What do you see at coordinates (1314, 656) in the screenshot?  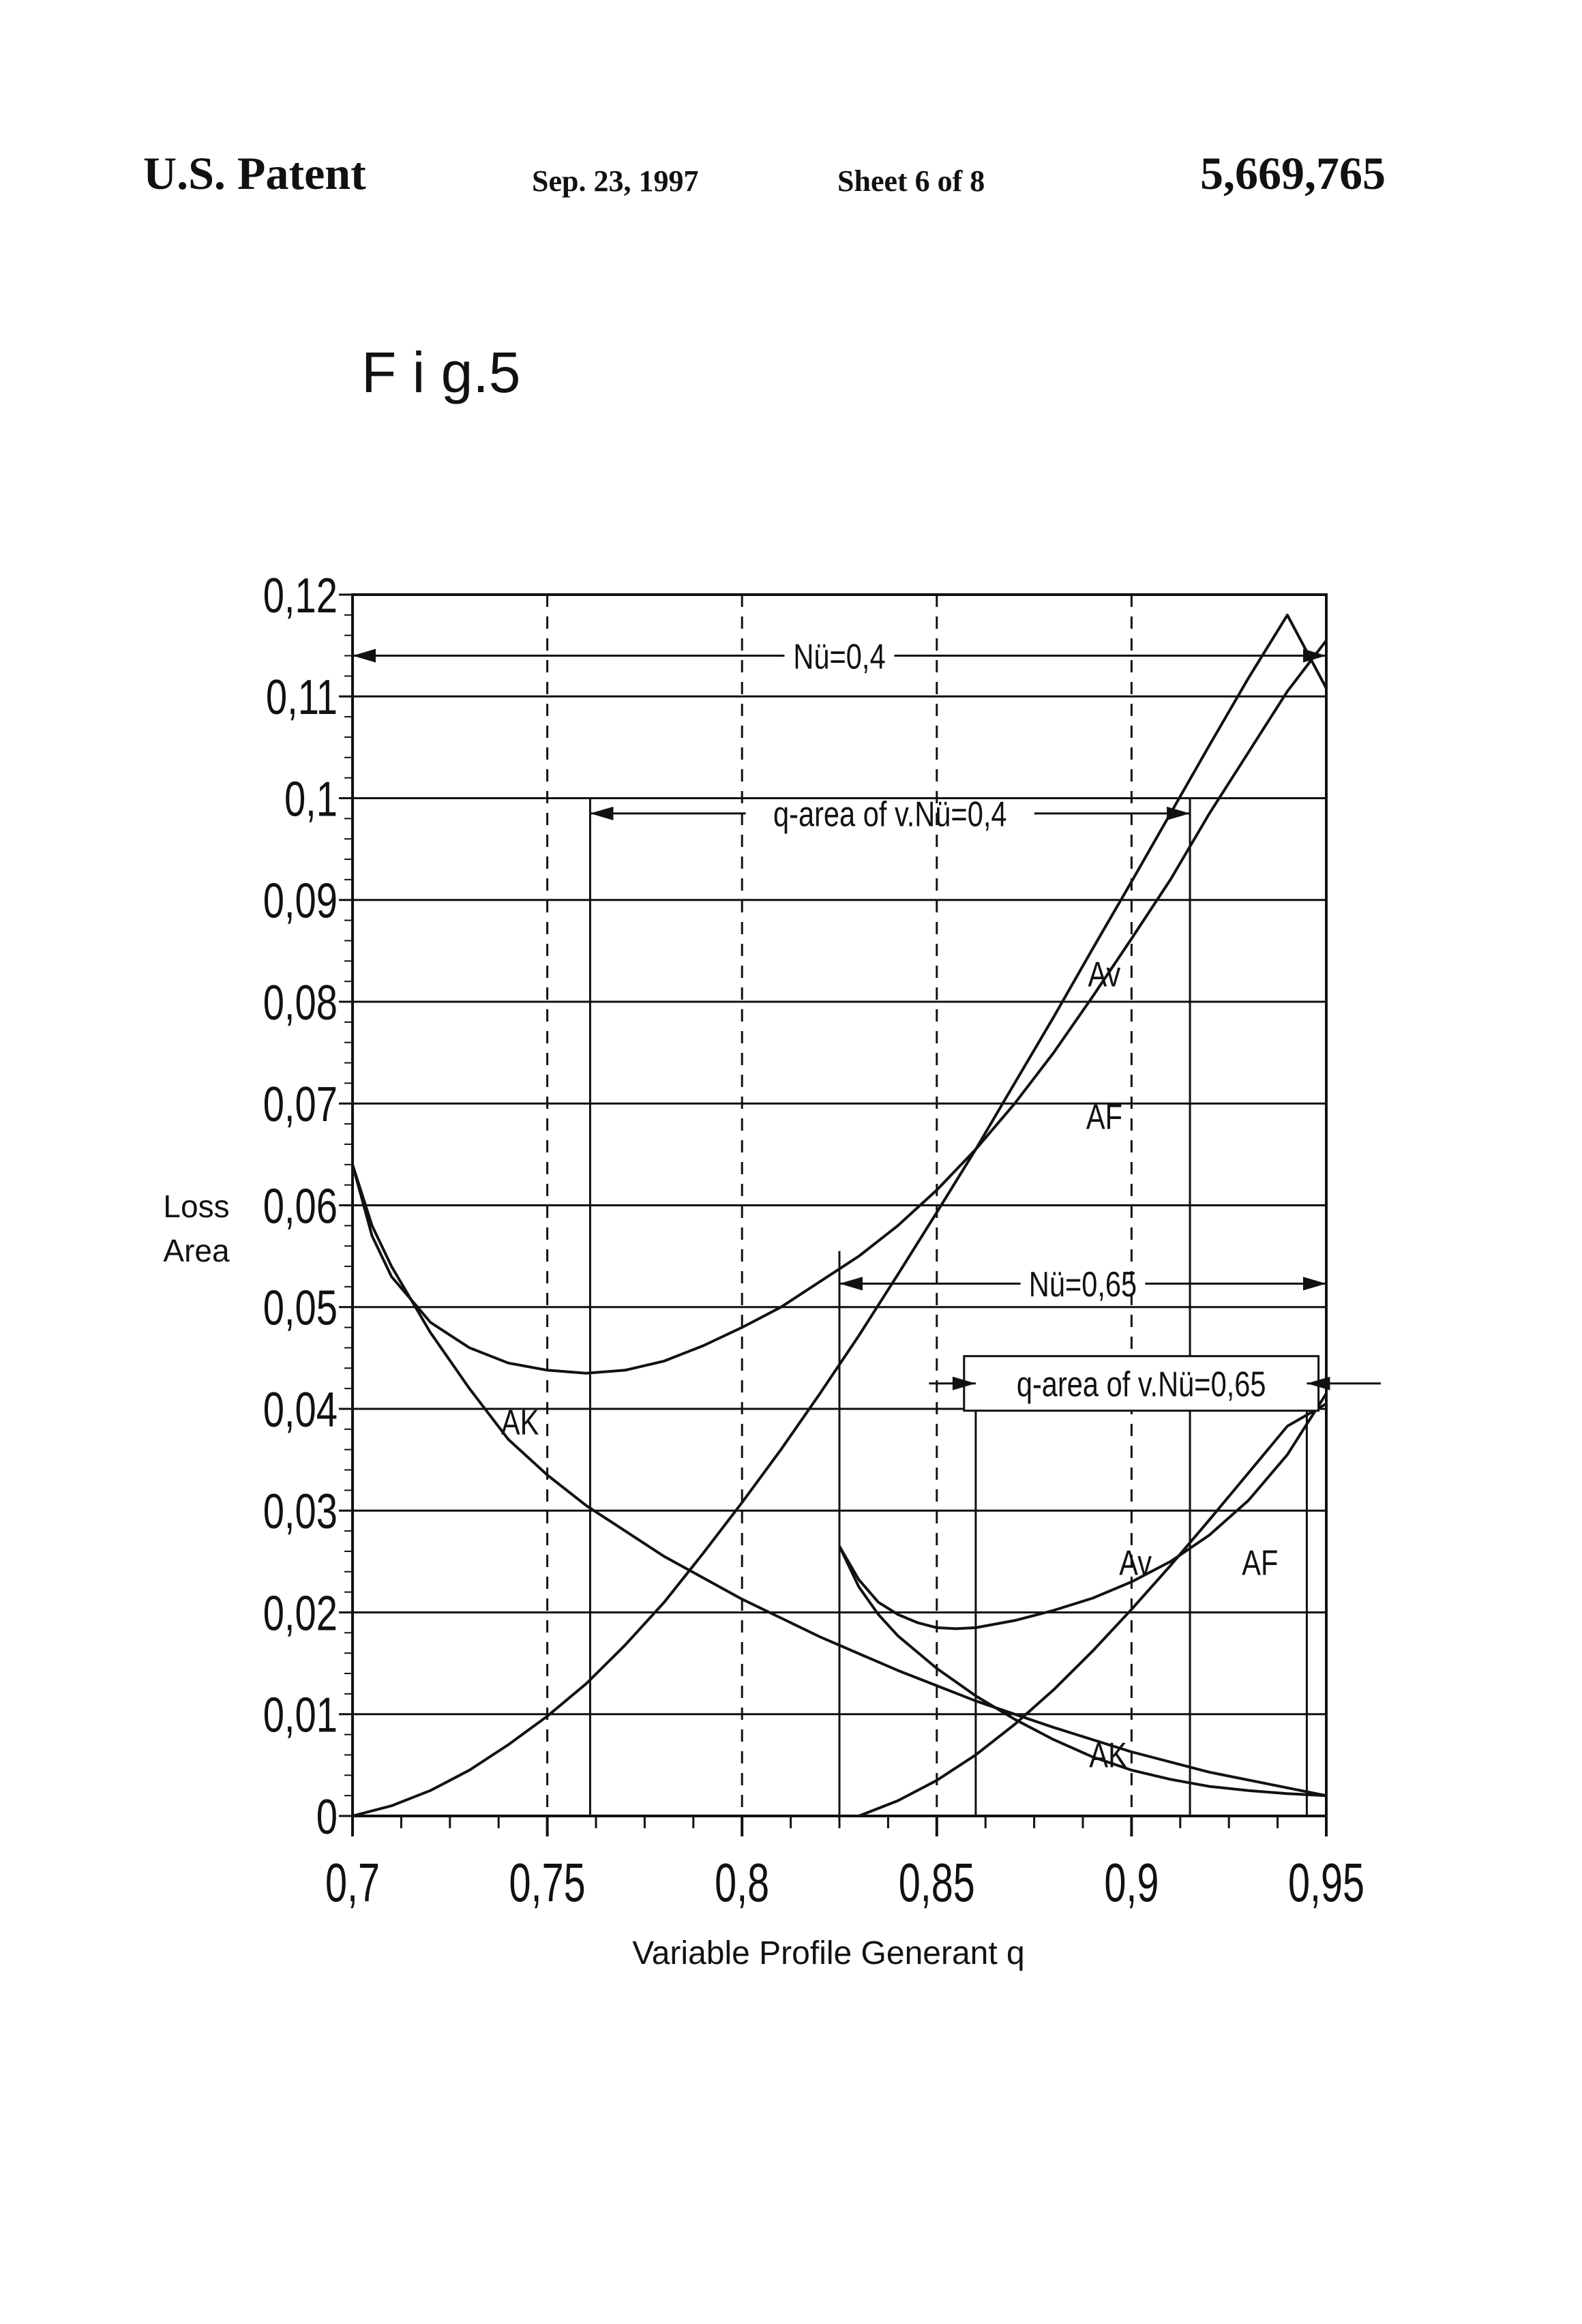 I see `nu04-range-arrowhead-right` at bounding box center [1314, 656].